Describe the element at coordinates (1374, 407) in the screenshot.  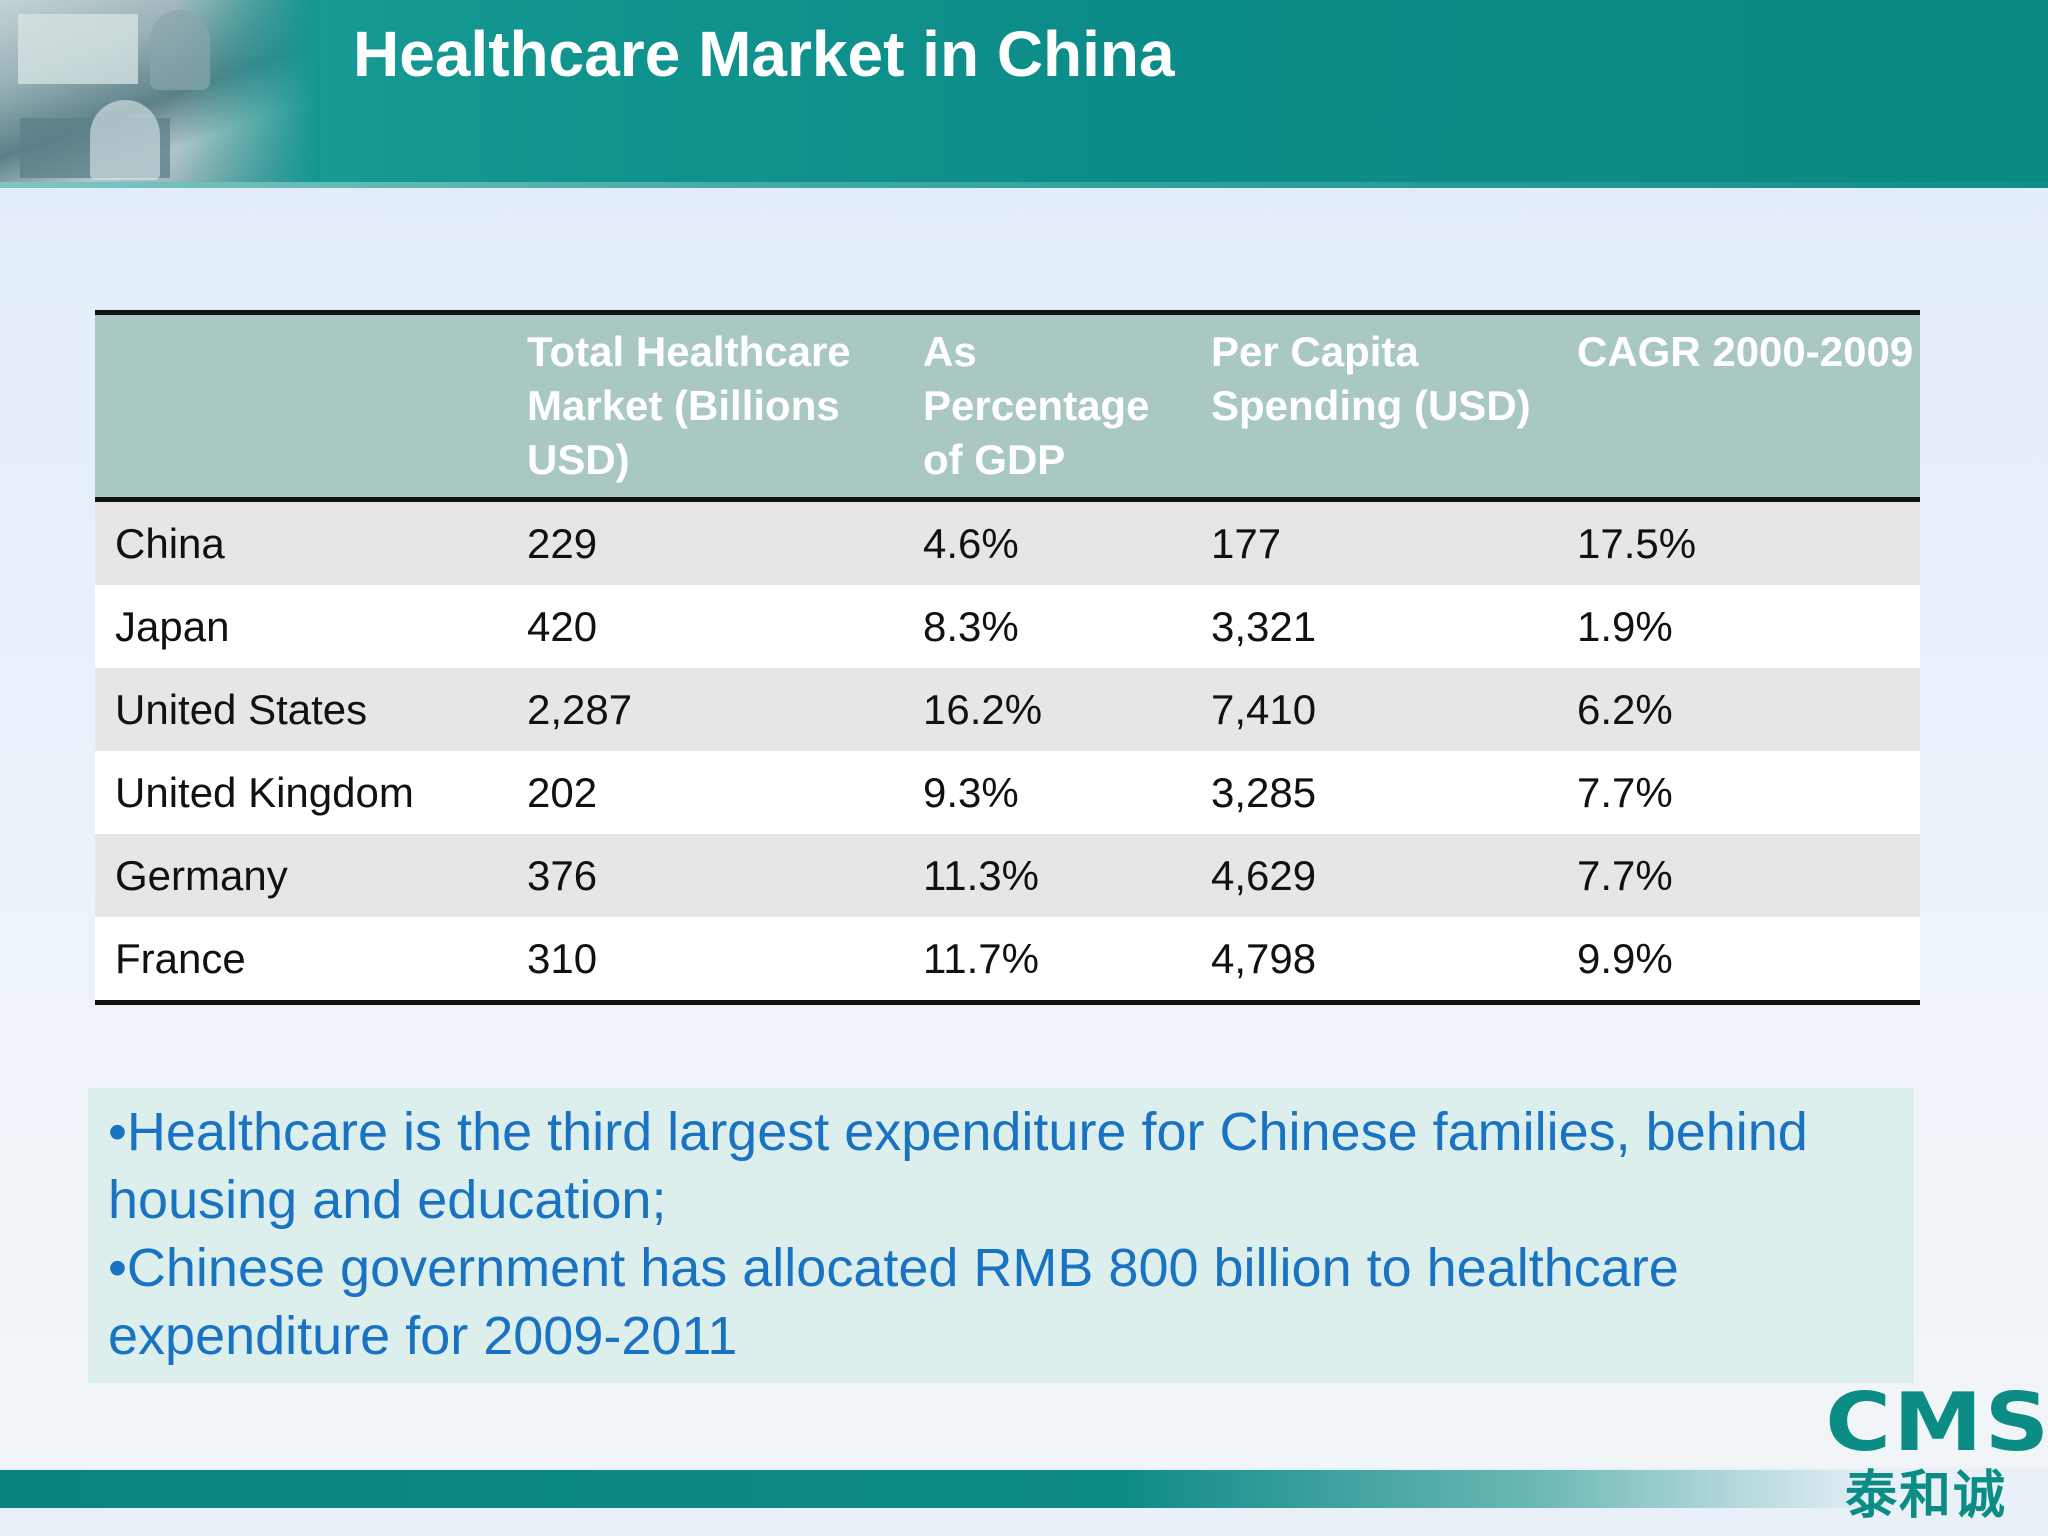
I see `header-per-capita: Per Capita Spending (USD)` at that location.